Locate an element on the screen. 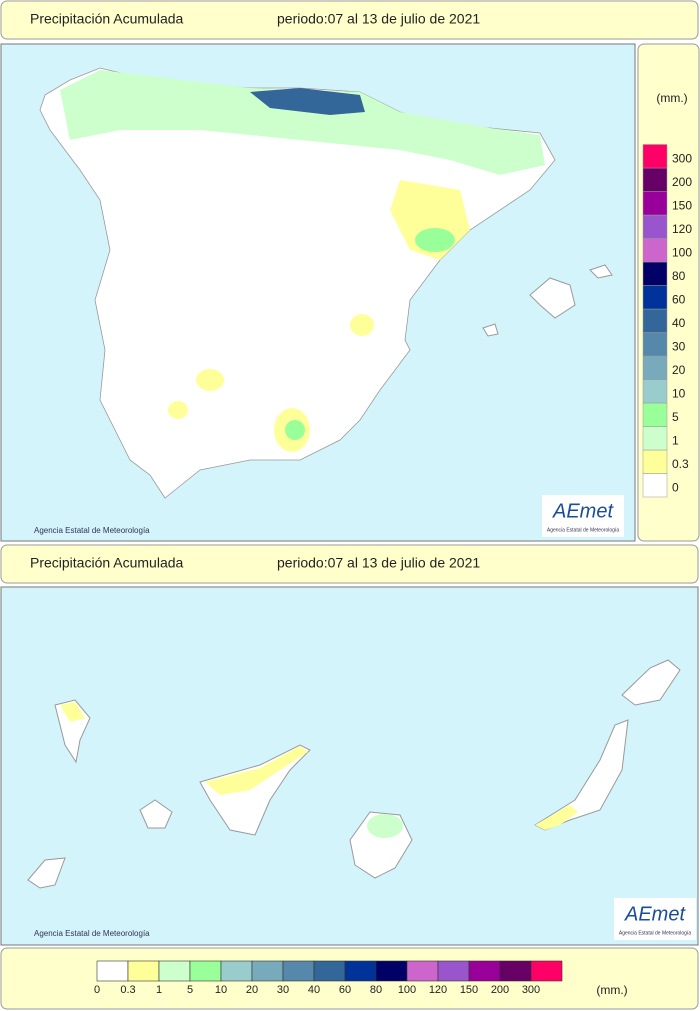 The width and height of the screenshot is (700, 1011). rain-north is located at coordinates (302, 122).